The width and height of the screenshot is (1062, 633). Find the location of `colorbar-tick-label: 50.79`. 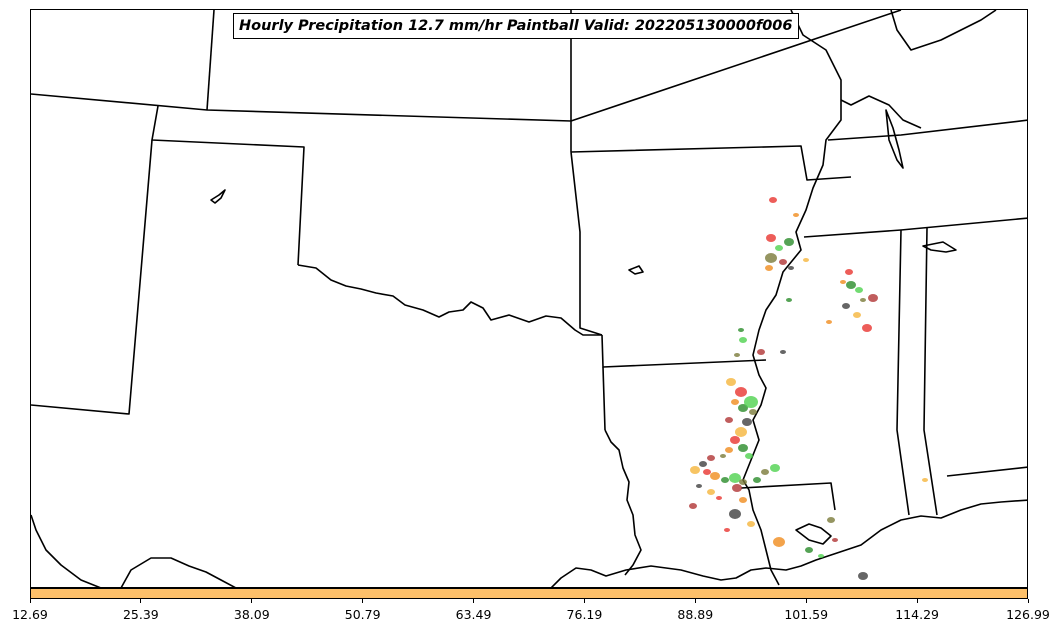

colorbar-tick-label: 50.79 is located at coordinates (362, 614).